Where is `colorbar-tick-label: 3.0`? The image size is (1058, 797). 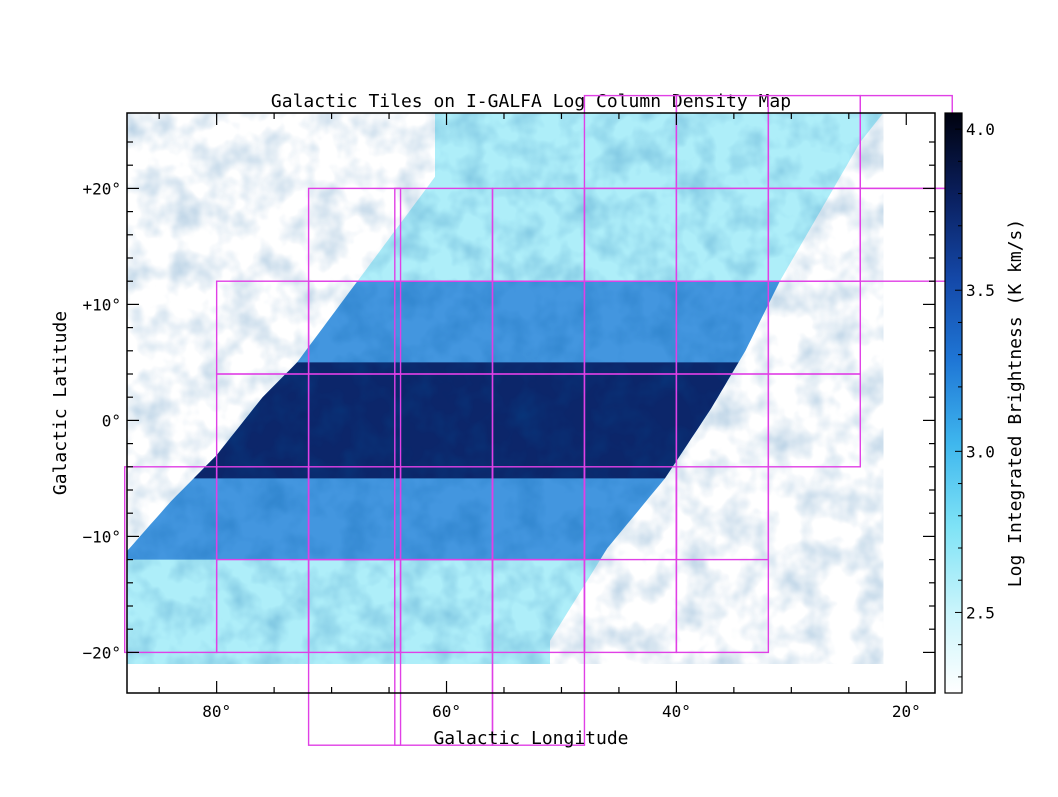
colorbar-tick-label: 3.0 is located at coordinates (980, 451).